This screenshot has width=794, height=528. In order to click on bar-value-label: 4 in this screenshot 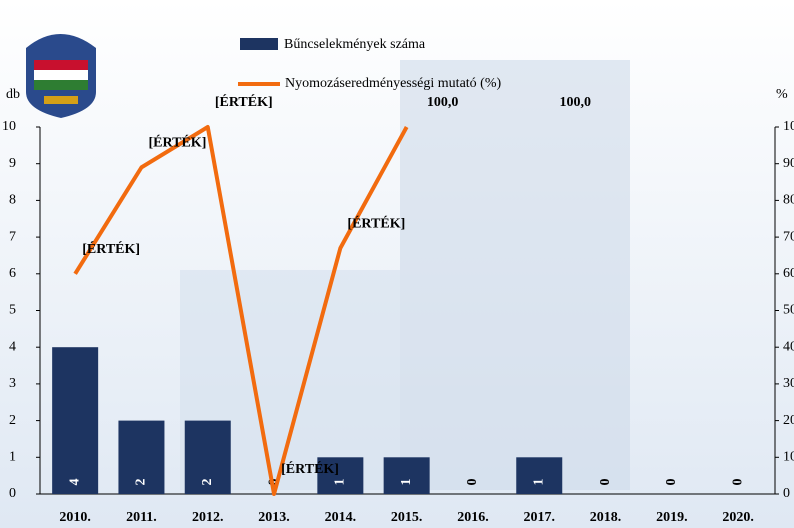, I will do `click(74, 482)`.